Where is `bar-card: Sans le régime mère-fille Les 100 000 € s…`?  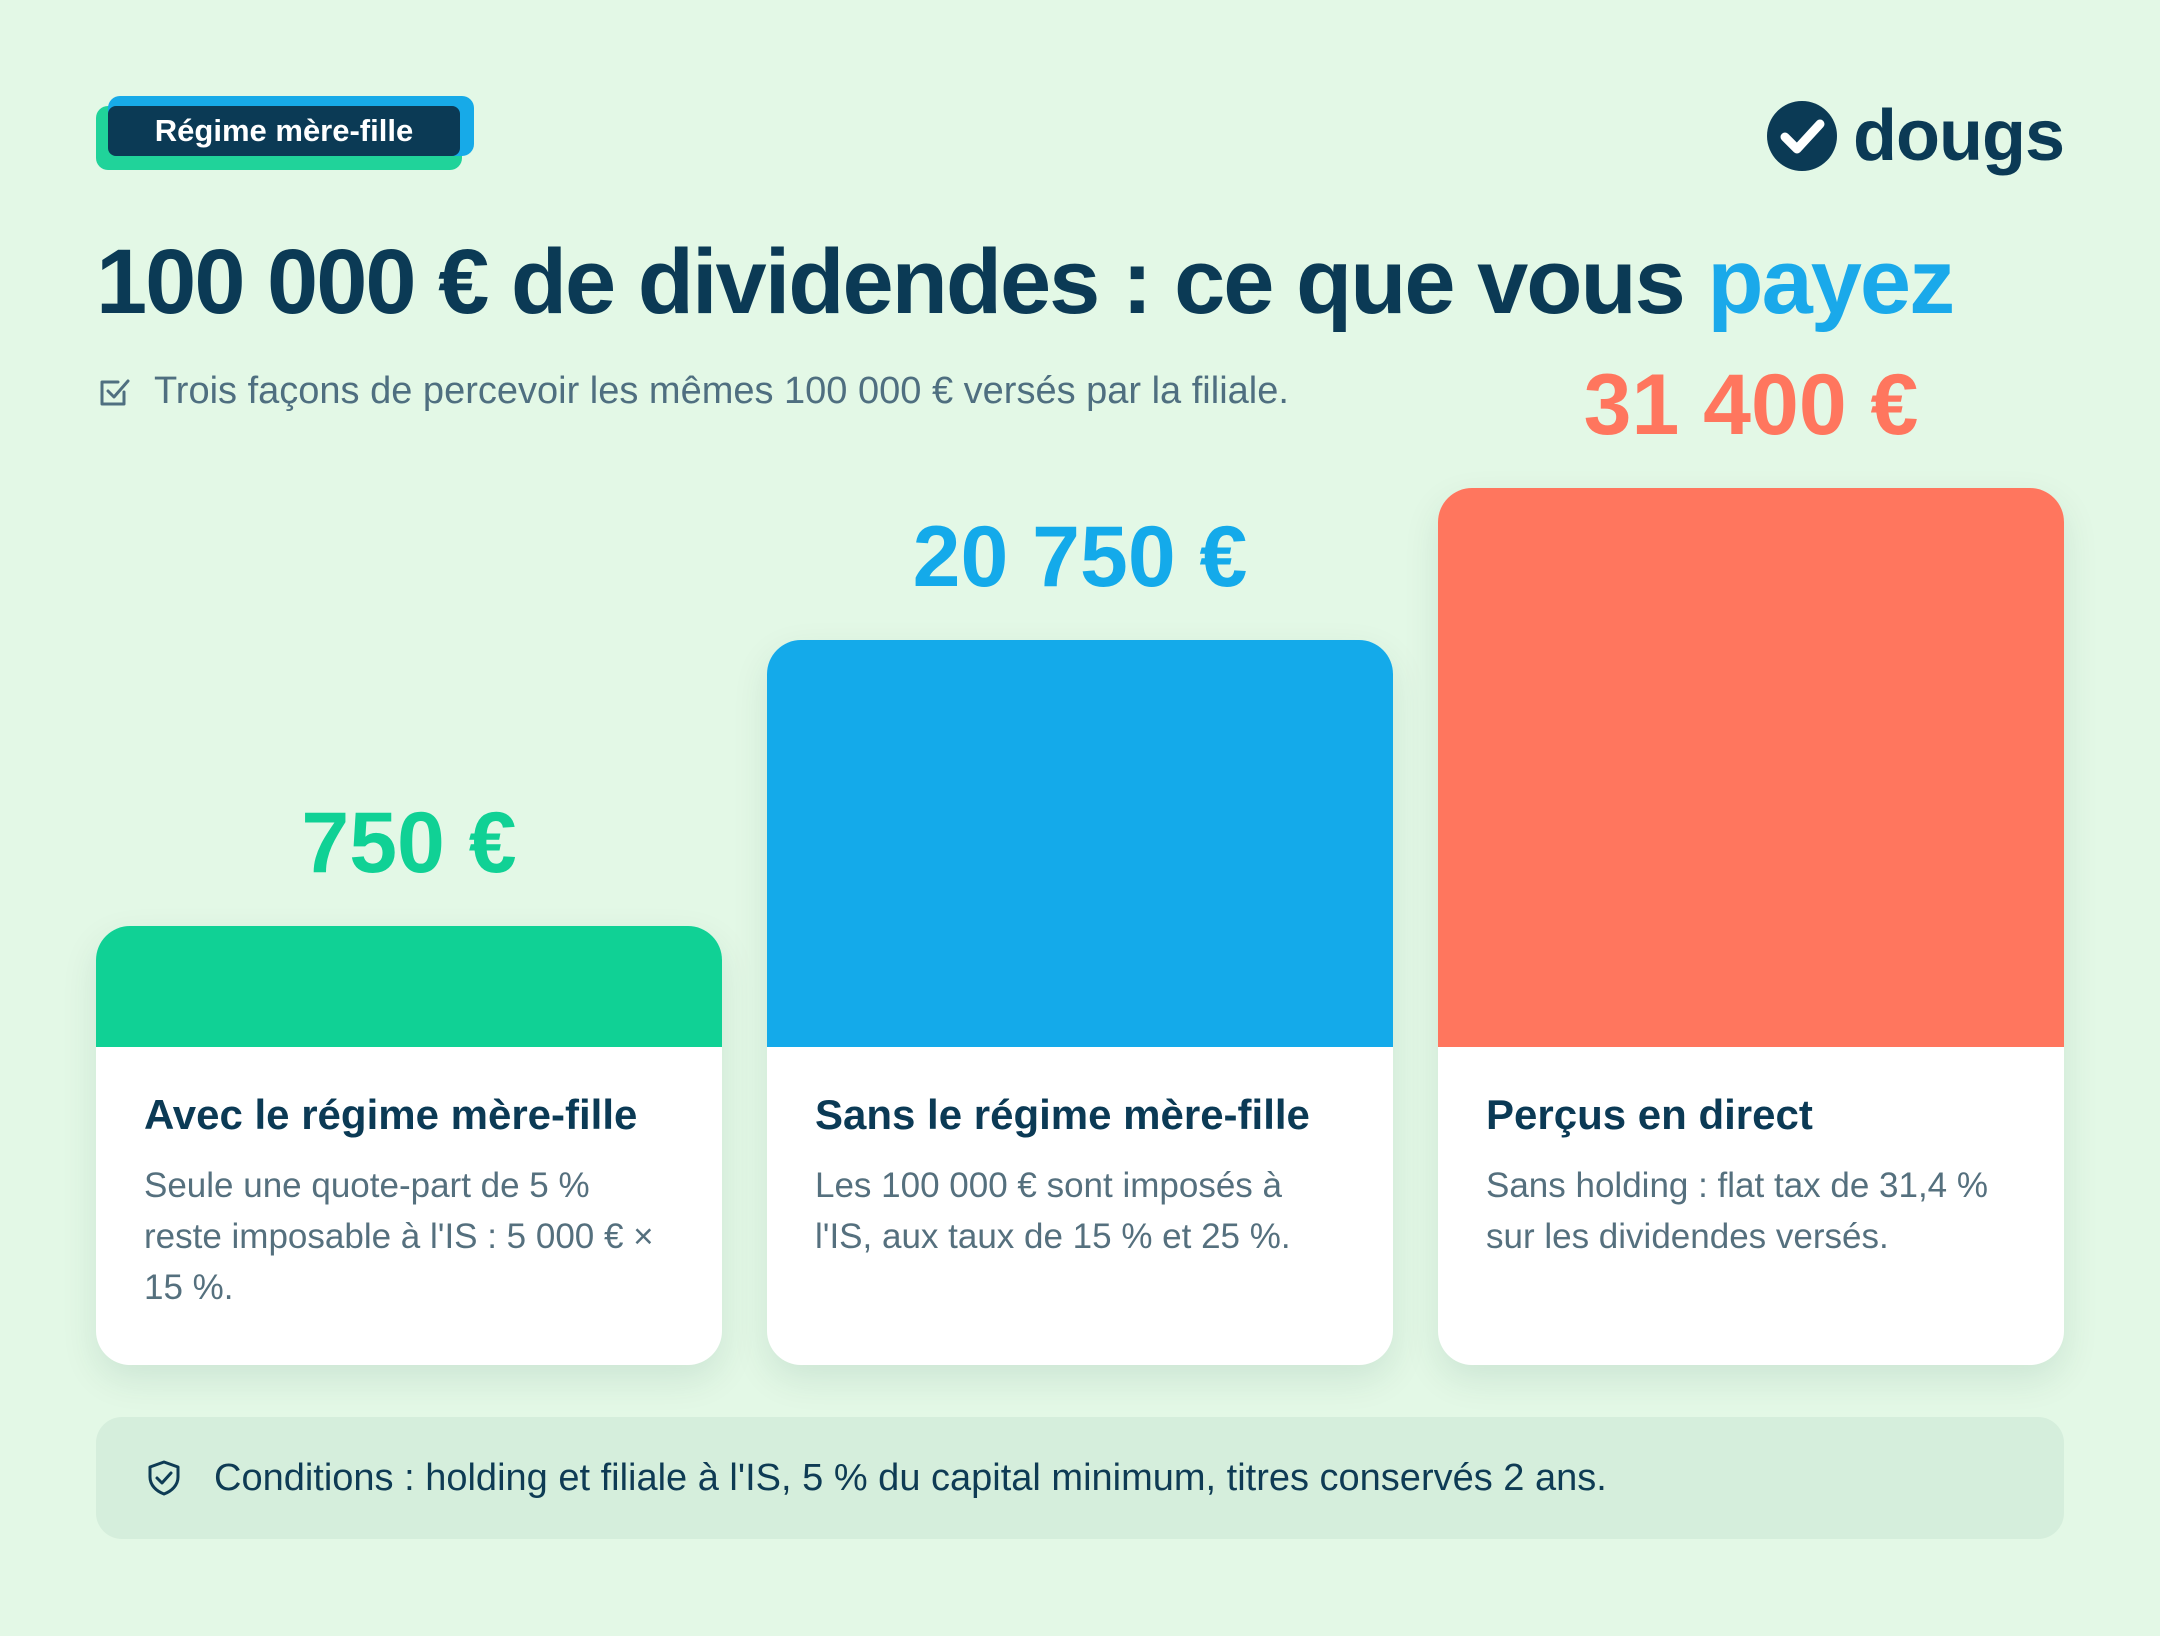
bar-card: Sans le régime mère-fille Les 100 000 € s… is located at coordinates (1080, 1002).